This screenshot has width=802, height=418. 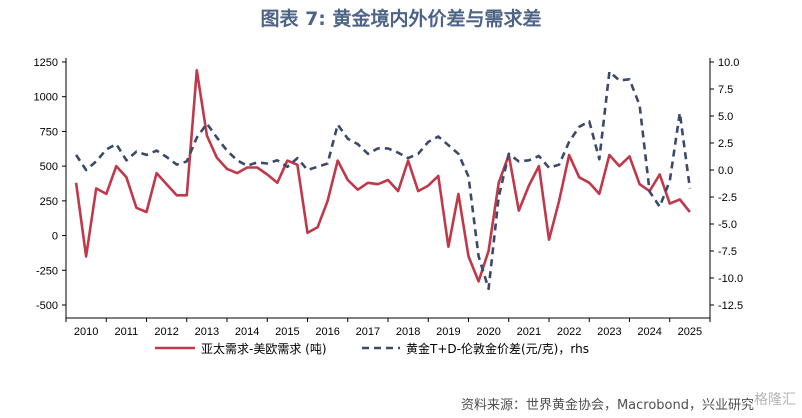 What do you see at coordinates (86, 332) in the screenshot?
I see `x-tick-label: 2010` at bounding box center [86, 332].